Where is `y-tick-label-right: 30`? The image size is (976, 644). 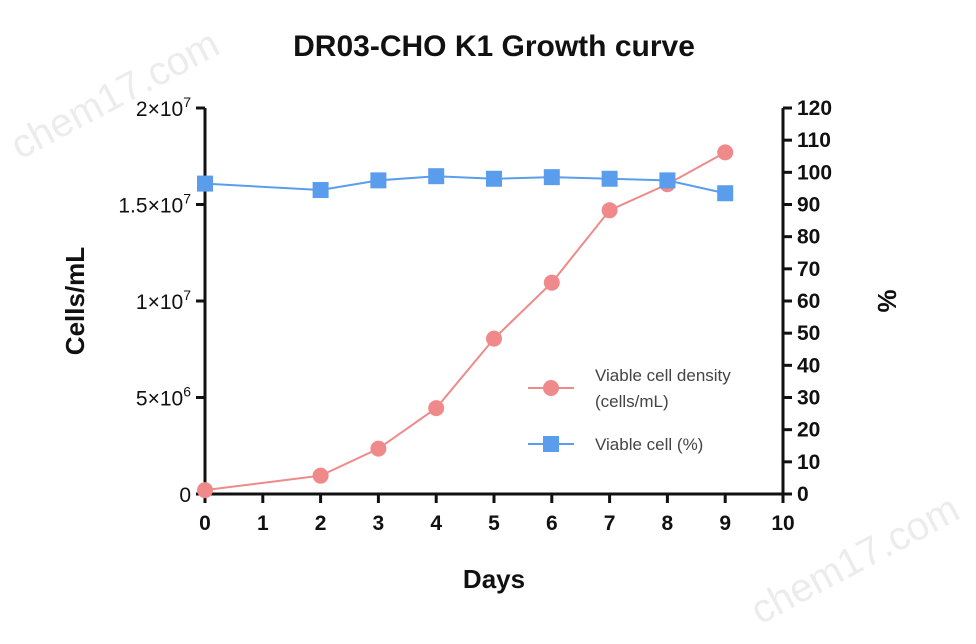
y-tick-label-right: 30 is located at coordinates (808, 398).